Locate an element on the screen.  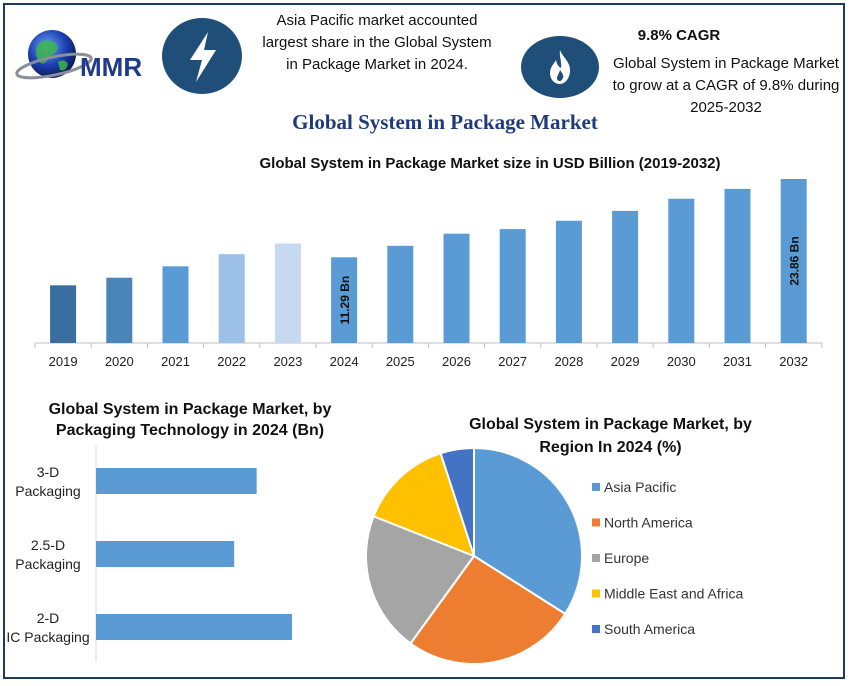
legend-label-4: South America is located at coordinates (649, 629).